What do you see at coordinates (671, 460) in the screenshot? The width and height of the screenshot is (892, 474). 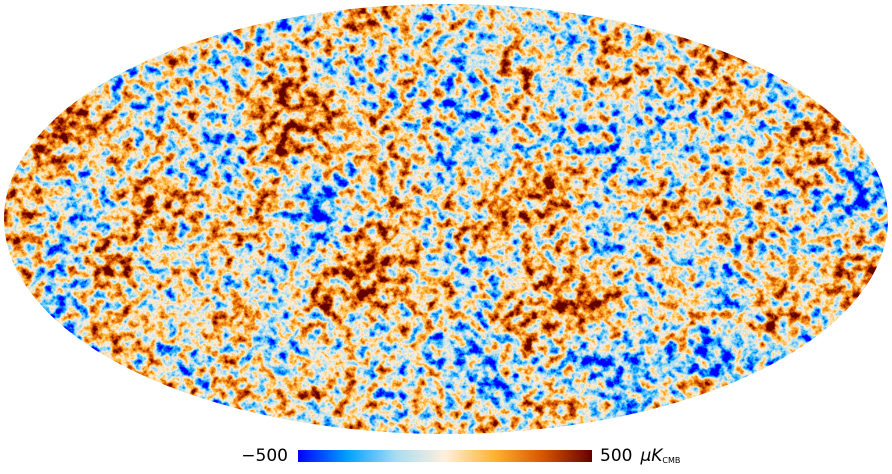 I see `unit-subscript: CMB` at bounding box center [671, 460].